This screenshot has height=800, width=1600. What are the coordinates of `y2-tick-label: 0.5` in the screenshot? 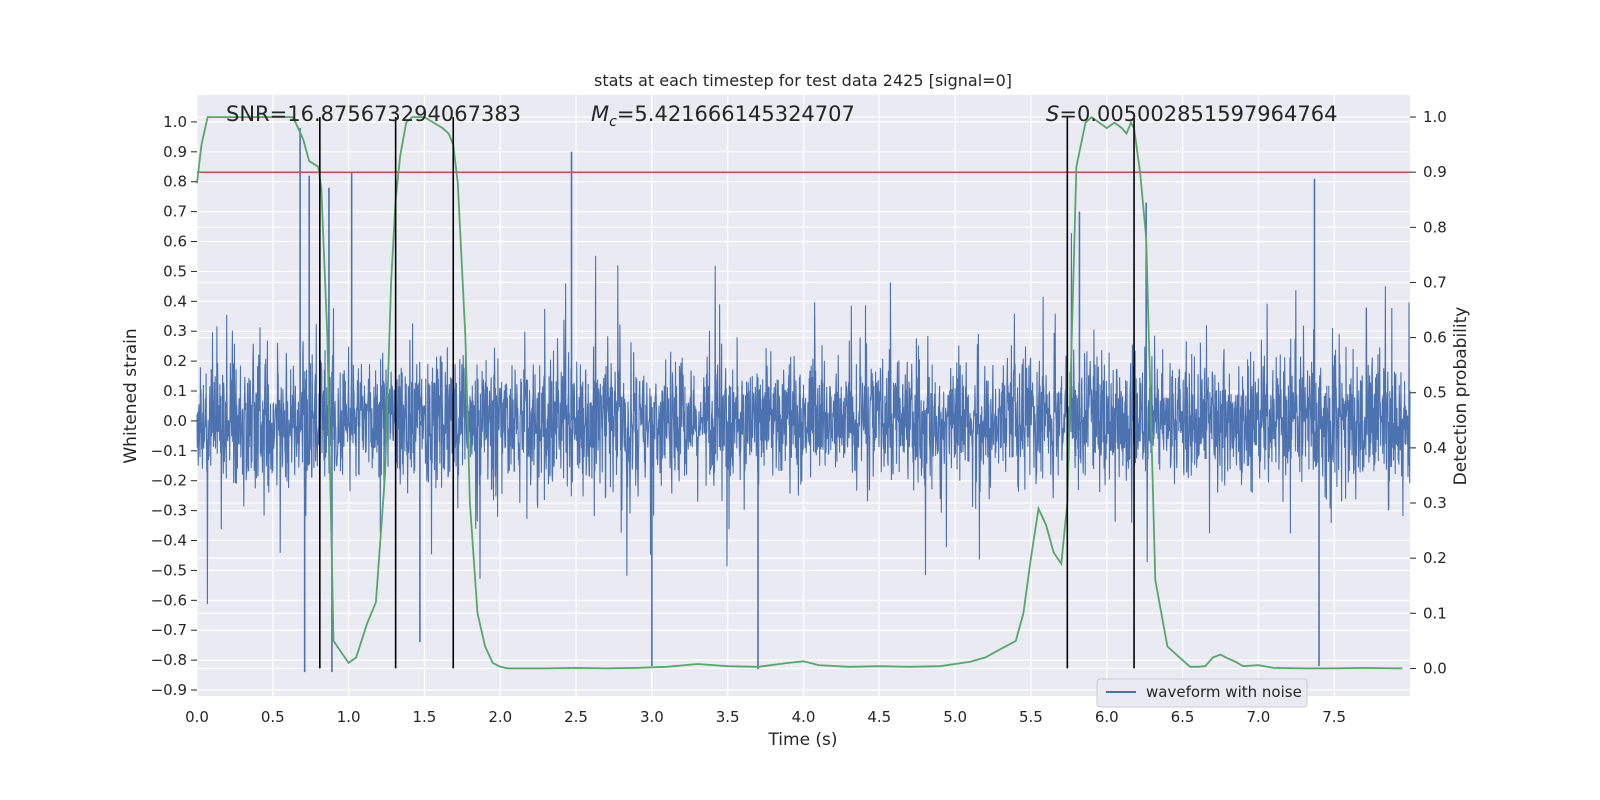 It's located at (1435, 393).